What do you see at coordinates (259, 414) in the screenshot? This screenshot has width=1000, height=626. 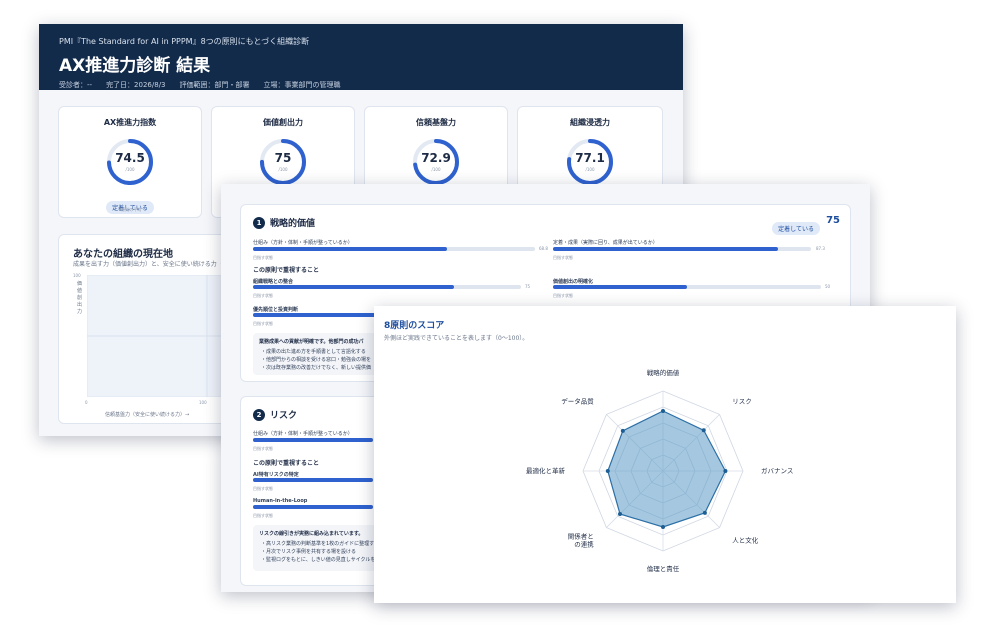 I see `principle-number: 2` at bounding box center [259, 414].